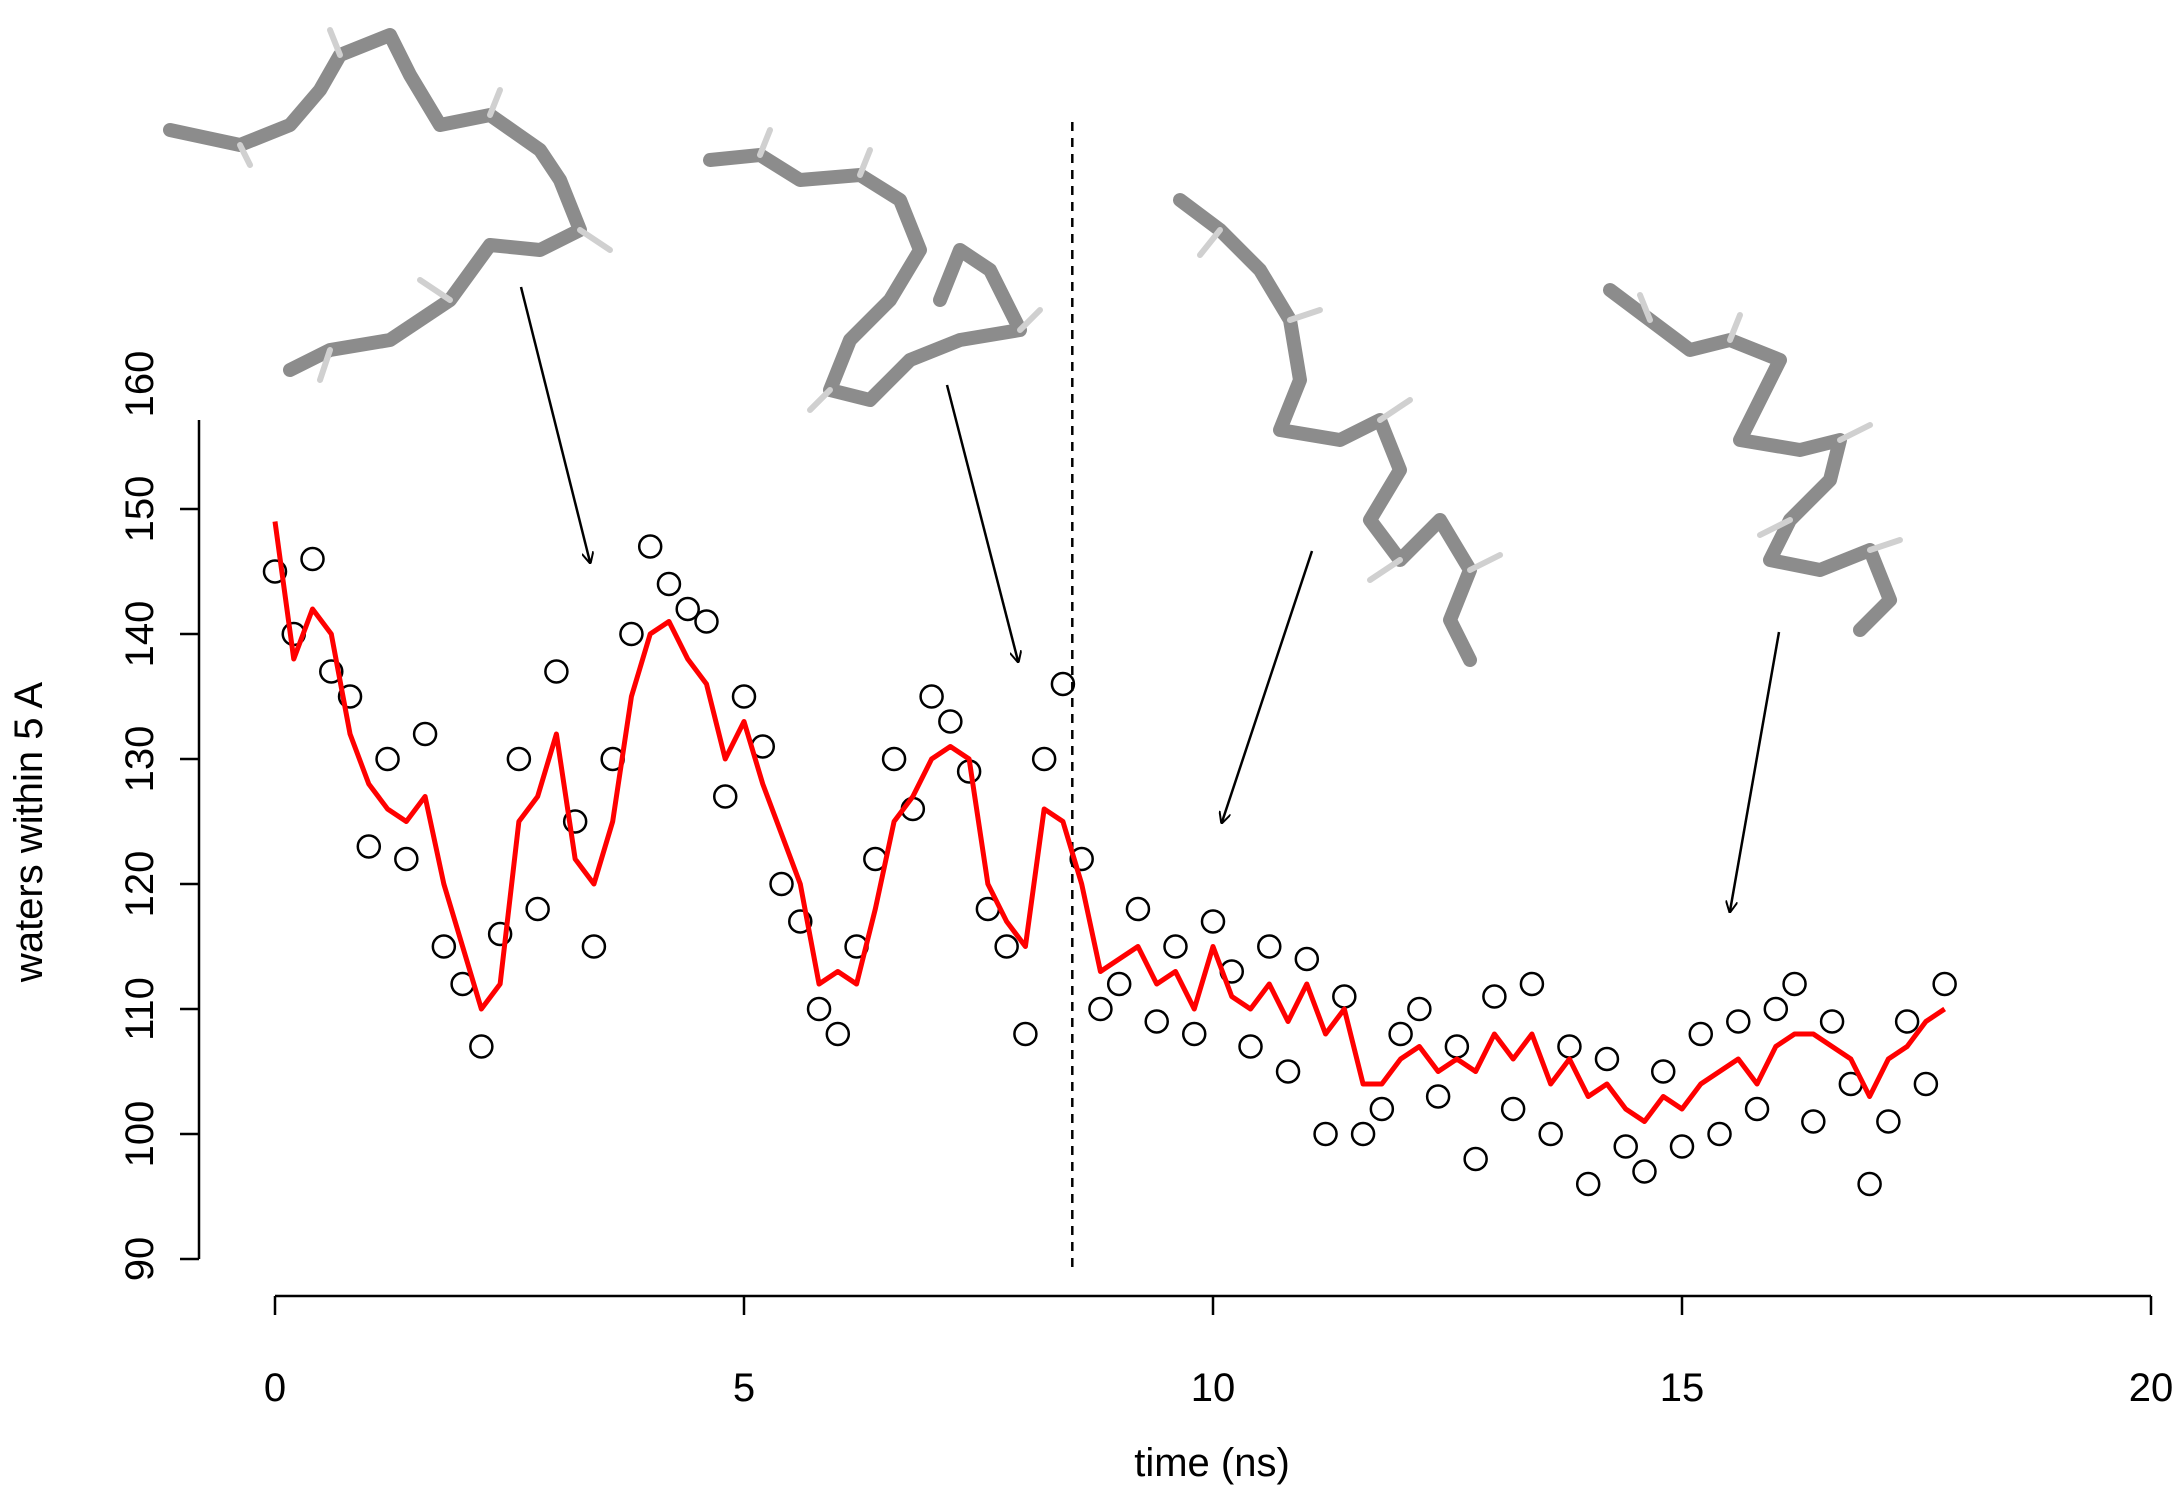 The width and height of the screenshot is (2177, 1504). Describe the element at coordinates (2151, 1388) in the screenshot. I see `x-tick-label: 20` at that location.